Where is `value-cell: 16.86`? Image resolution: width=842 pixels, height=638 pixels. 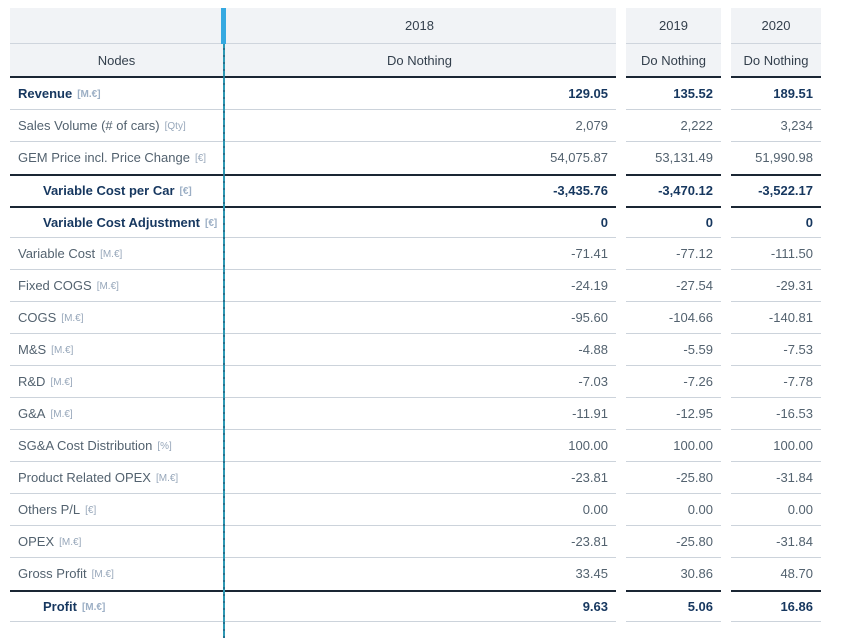 value-cell: 16.86 is located at coordinates (776, 606).